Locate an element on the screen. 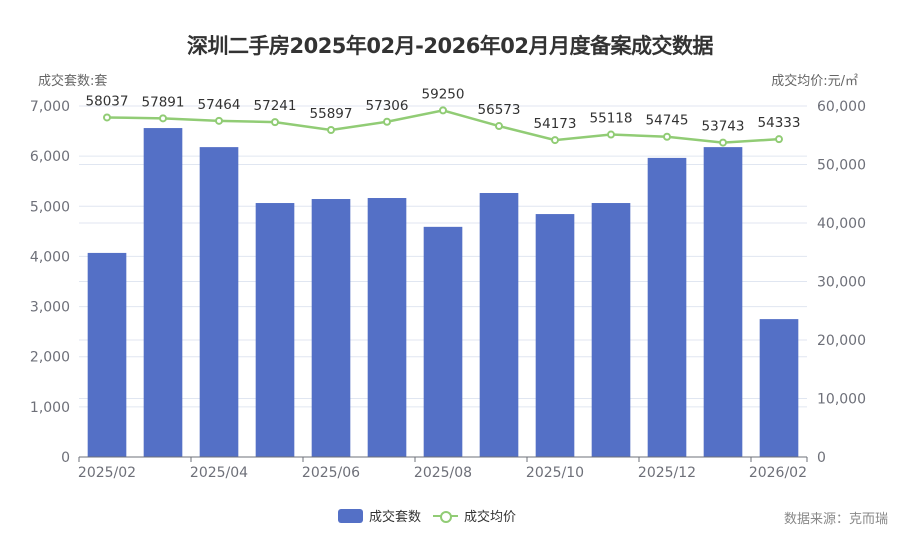 This screenshot has height=558, width=900. y-right-tick: 50,000 is located at coordinates (841, 166).